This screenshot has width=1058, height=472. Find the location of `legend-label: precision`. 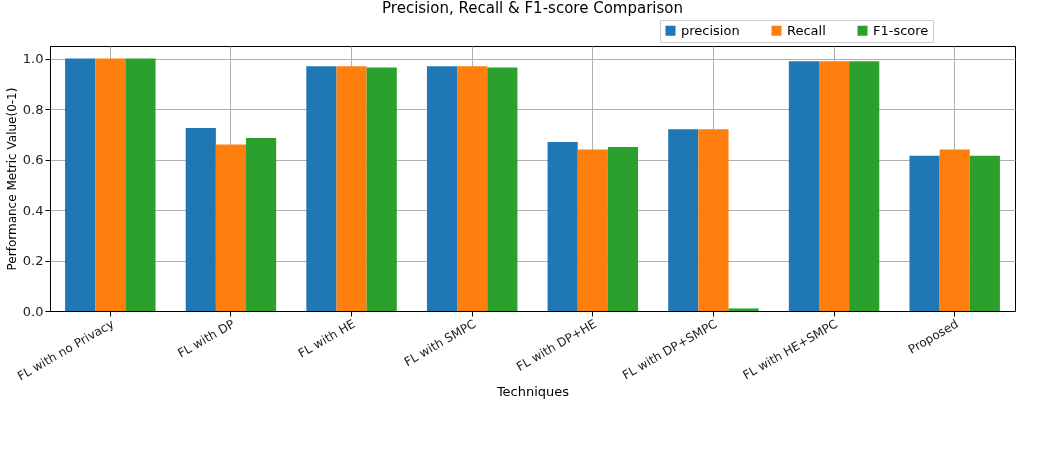

legend-label: precision is located at coordinates (710, 30).